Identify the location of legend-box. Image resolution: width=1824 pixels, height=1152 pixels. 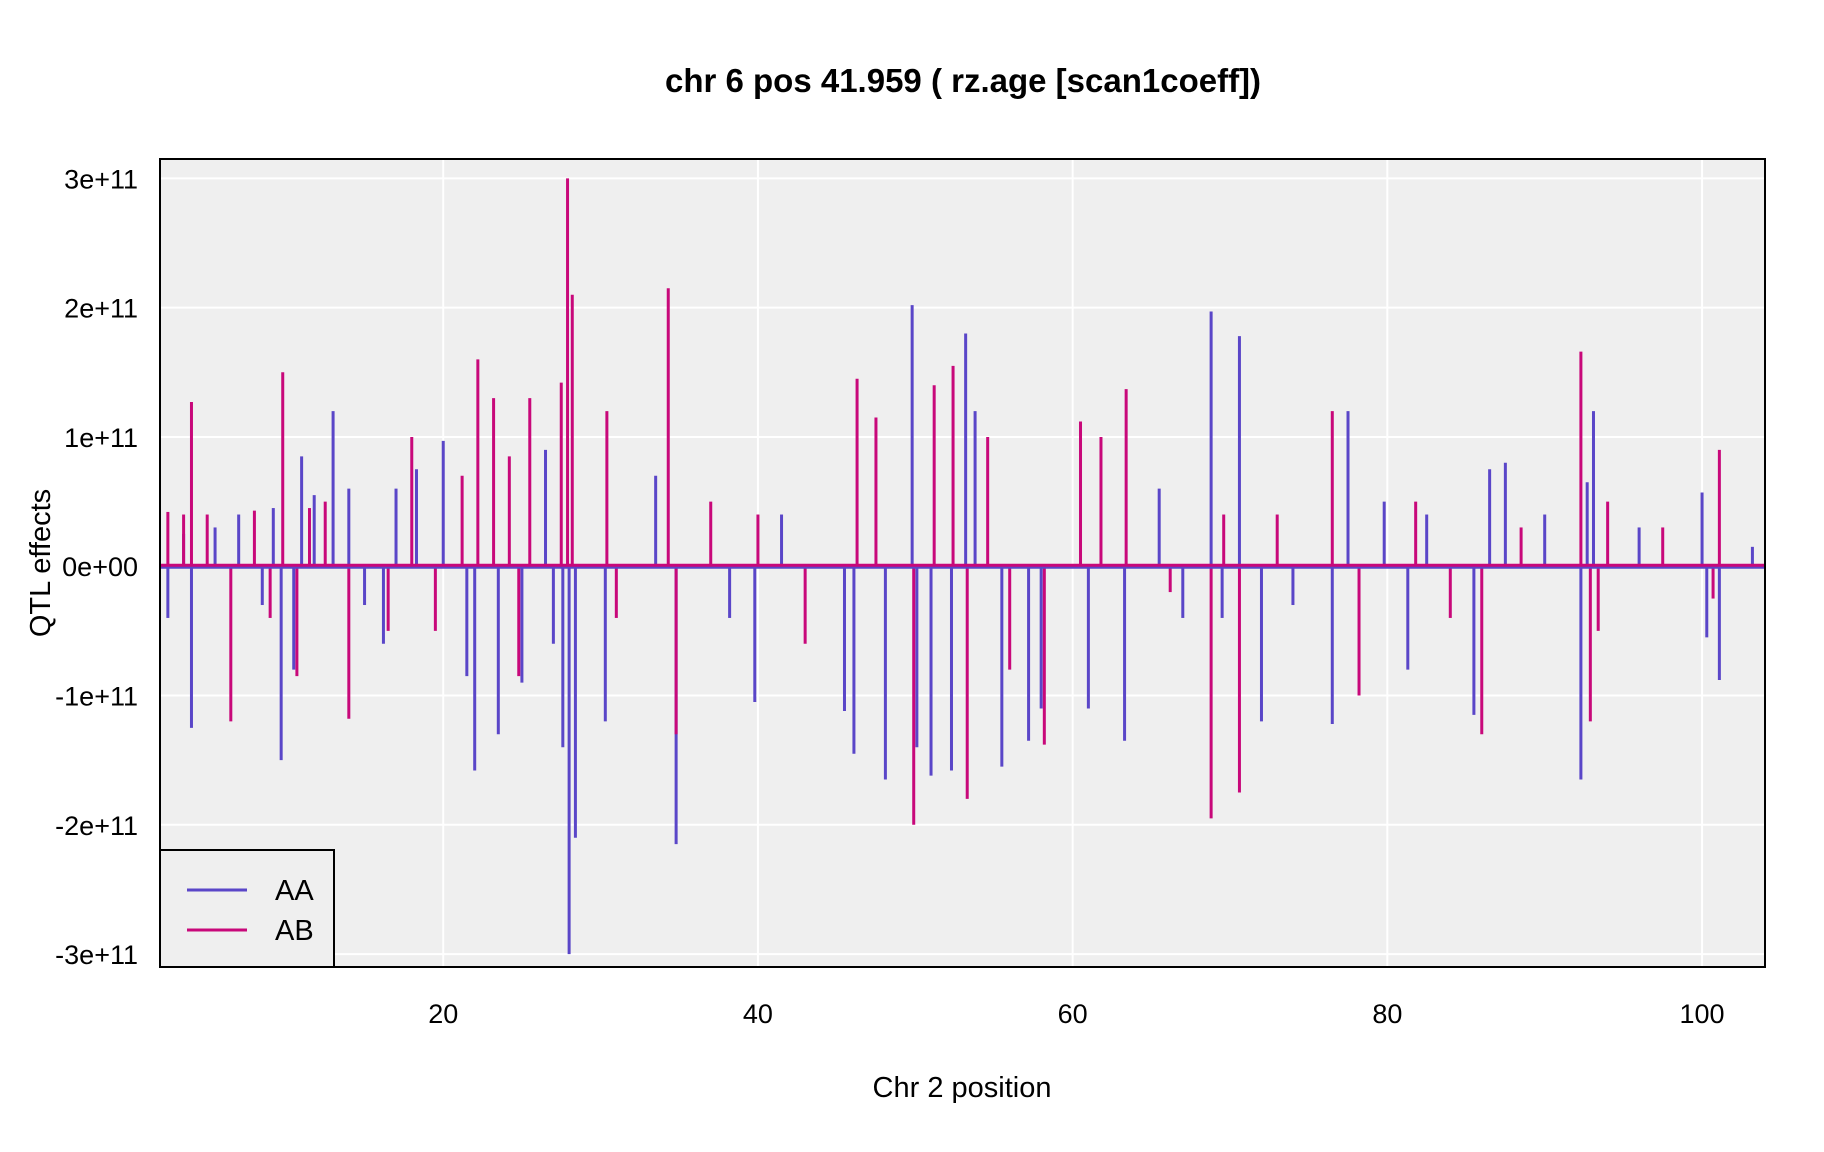
(247, 908).